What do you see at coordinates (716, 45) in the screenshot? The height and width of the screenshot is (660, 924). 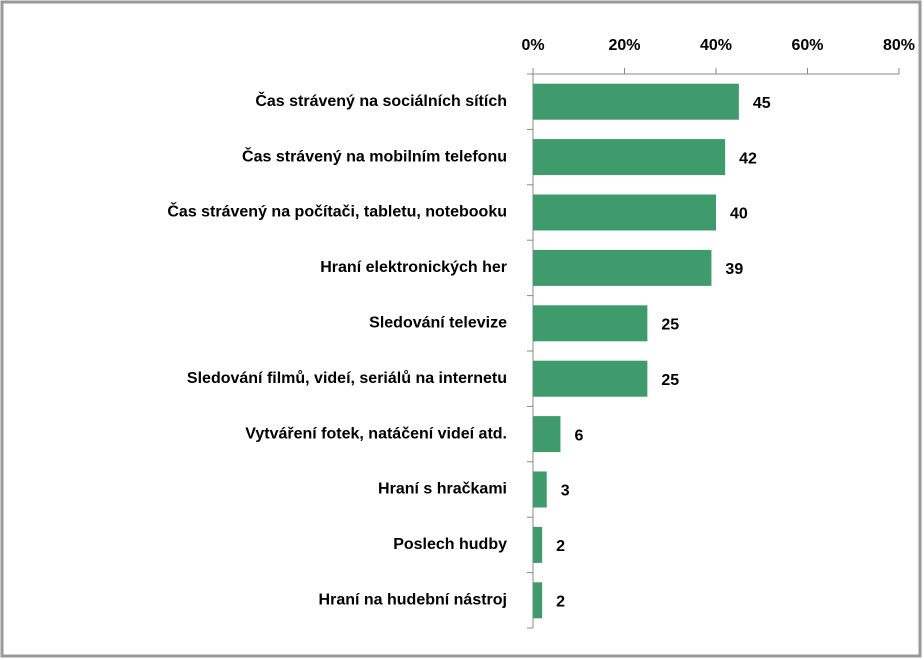 I see `x-tick-label: 40%` at bounding box center [716, 45].